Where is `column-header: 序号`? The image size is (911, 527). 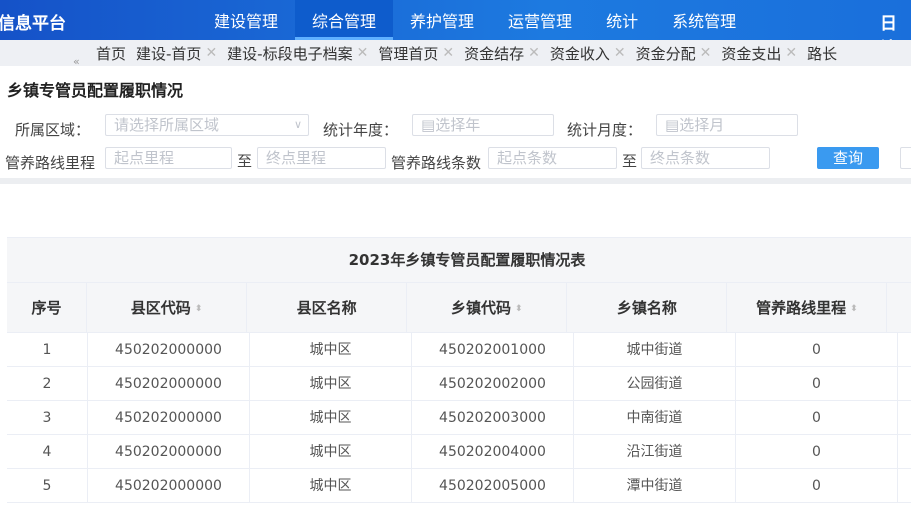 column-header: 序号 is located at coordinates (47, 307).